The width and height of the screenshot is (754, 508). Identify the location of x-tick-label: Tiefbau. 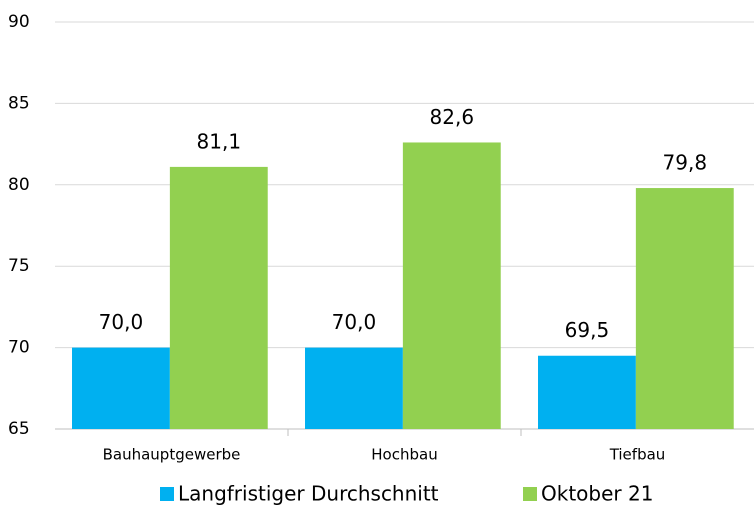
(637, 455).